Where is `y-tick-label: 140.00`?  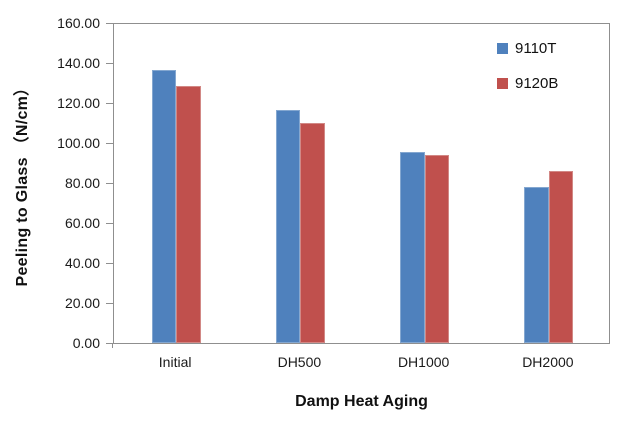 y-tick-label: 140.00 is located at coordinates (78, 63).